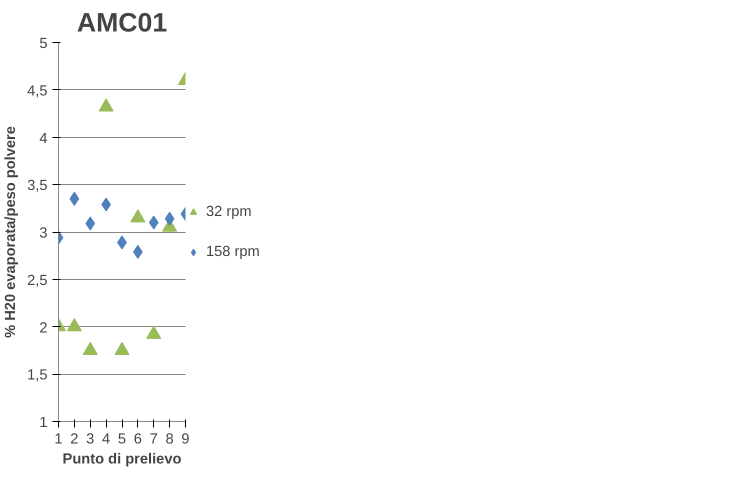 This screenshot has width=754, height=478. I want to click on x-tick-label: 6, so click(138, 440).